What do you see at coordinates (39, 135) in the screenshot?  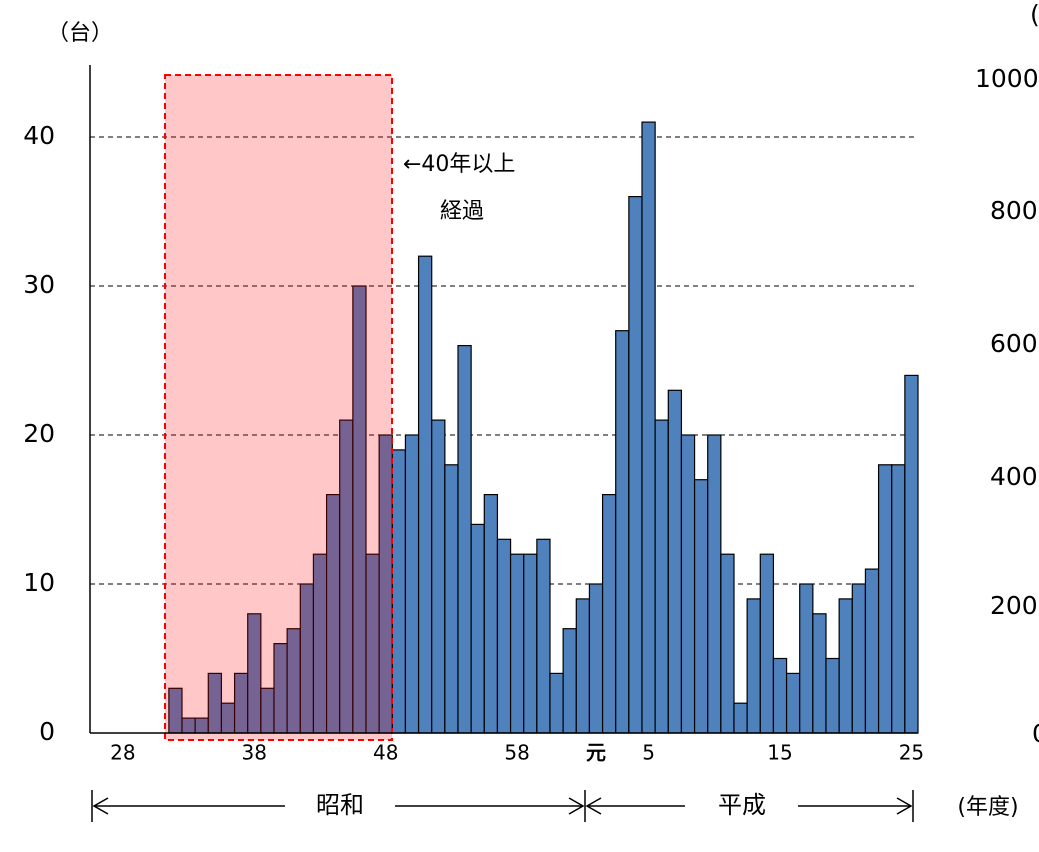 I see `y-tick-label: 40` at bounding box center [39, 135].